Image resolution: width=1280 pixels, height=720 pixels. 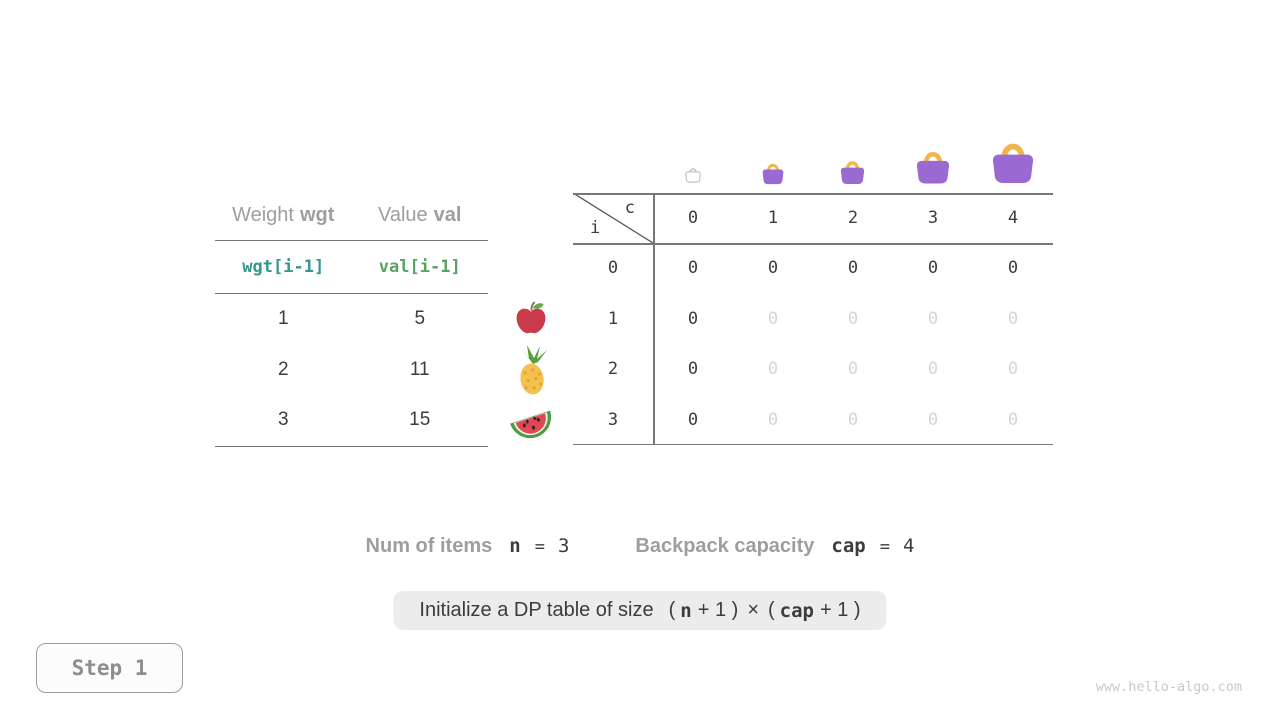 What do you see at coordinates (1168, 687) in the screenshot?
I see `site-watermark: www.hello-algo.com` at bounding box center [1168, 687].